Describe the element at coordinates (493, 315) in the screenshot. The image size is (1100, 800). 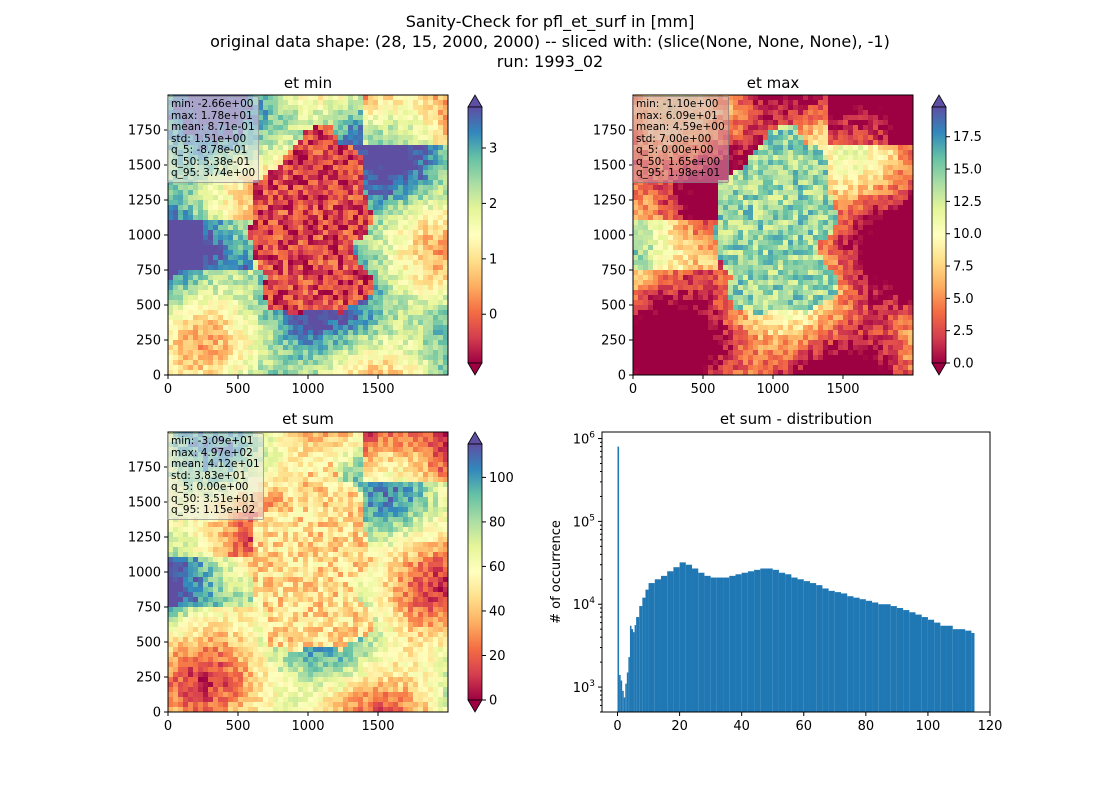
I see `colorbar-tick-label: 0` at that location.